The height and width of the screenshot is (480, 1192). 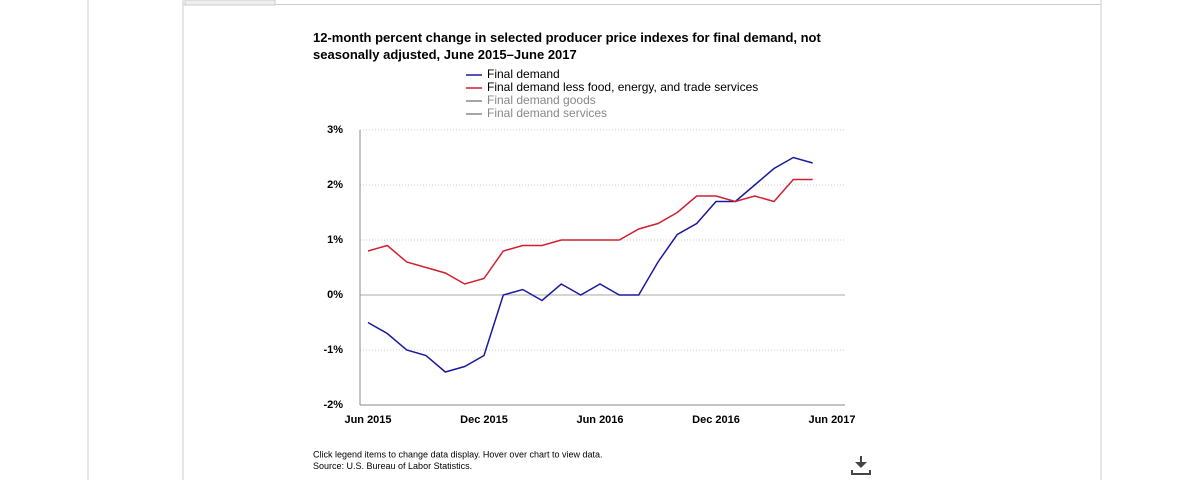 I want to click on x-tick-label: Jun 2015, so click(x=367, y=420).